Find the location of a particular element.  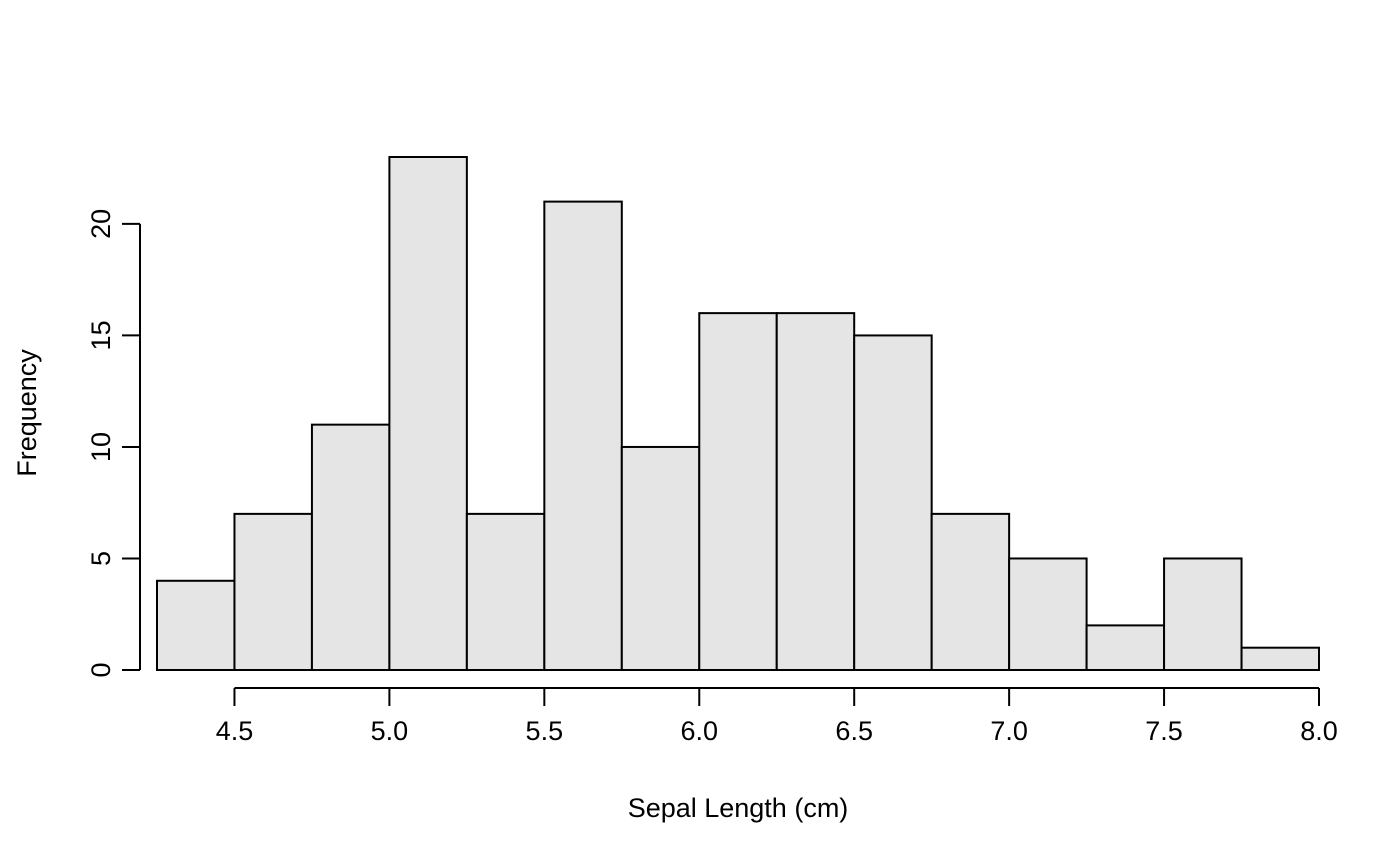

x-axis: 4.5 5.0 5.5 6.0 6.5 7.0 7.5 8.0 is located at coordinates (777, 716).